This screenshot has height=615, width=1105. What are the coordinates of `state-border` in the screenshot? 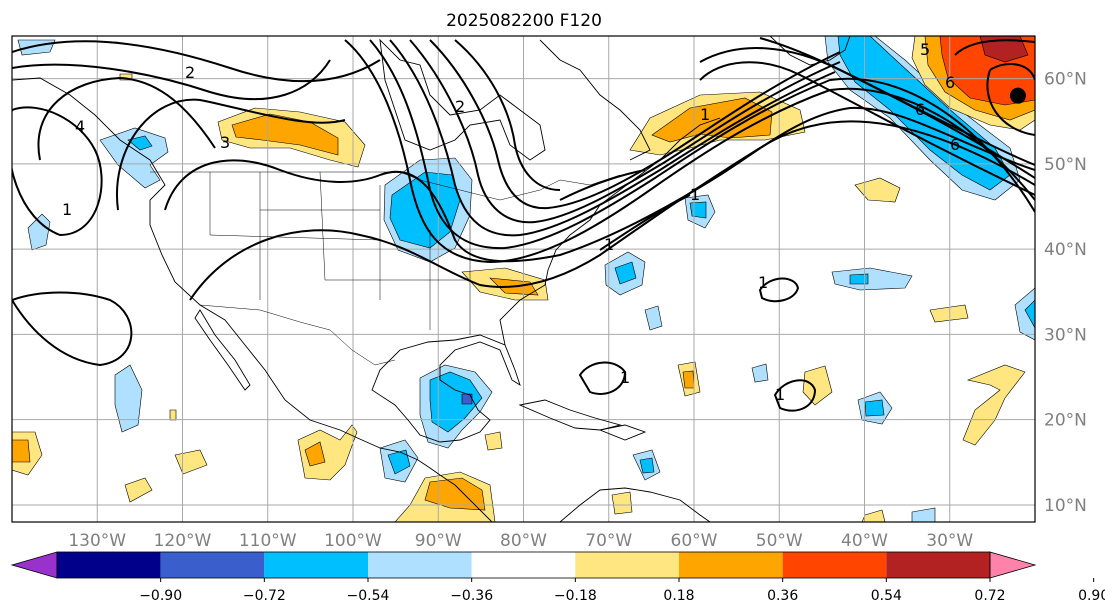 It's located at (340, 253).